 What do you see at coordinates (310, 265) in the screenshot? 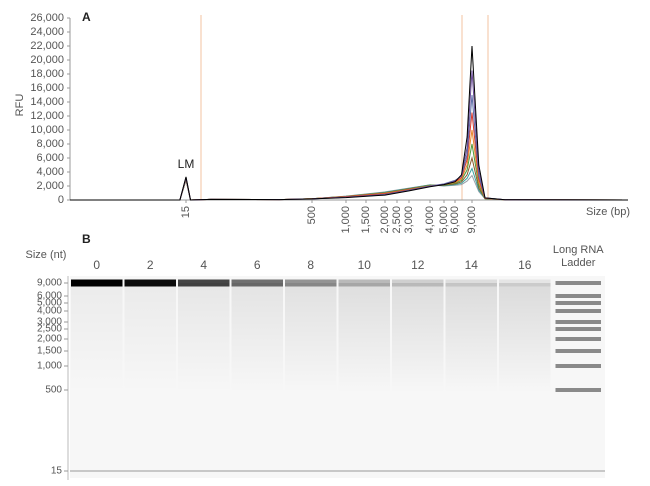
I see `lane-label: 8` at bounding box center [310, 265].